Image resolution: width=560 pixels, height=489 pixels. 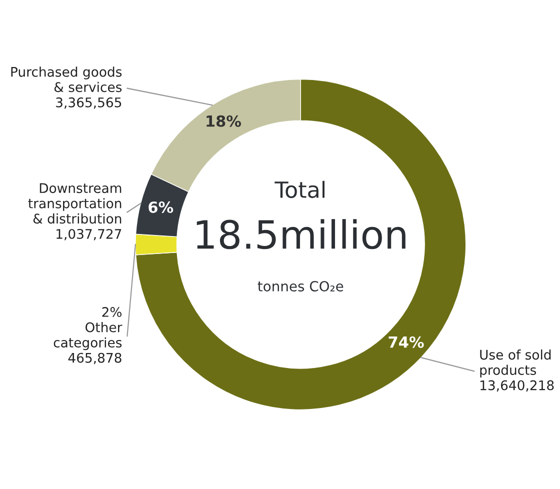 What do you see at coordinates (406, 342) in the screenshot?
I see `data-label: 74%` at bounding box center [406, 342].